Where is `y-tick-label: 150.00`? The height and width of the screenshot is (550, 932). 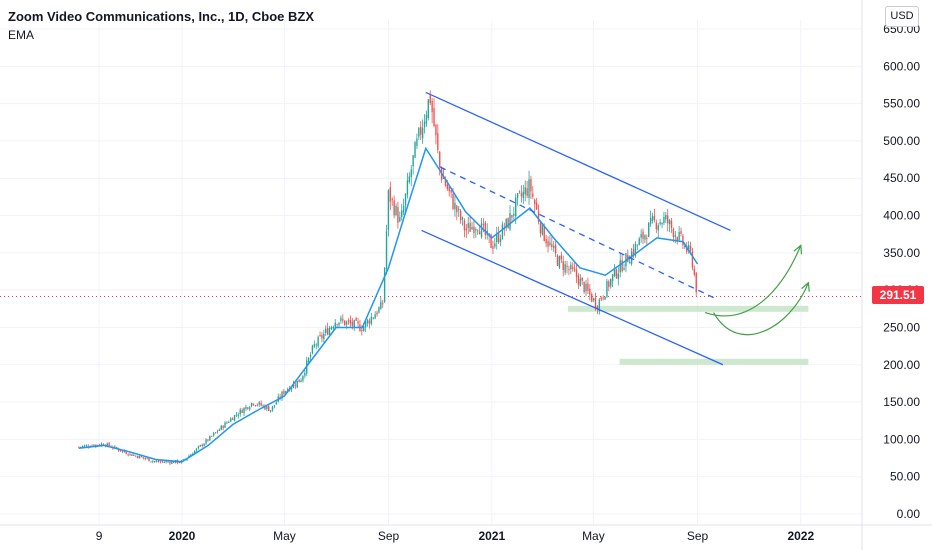 y-tick-label: 150.00 is located at coordinates (901, 402).